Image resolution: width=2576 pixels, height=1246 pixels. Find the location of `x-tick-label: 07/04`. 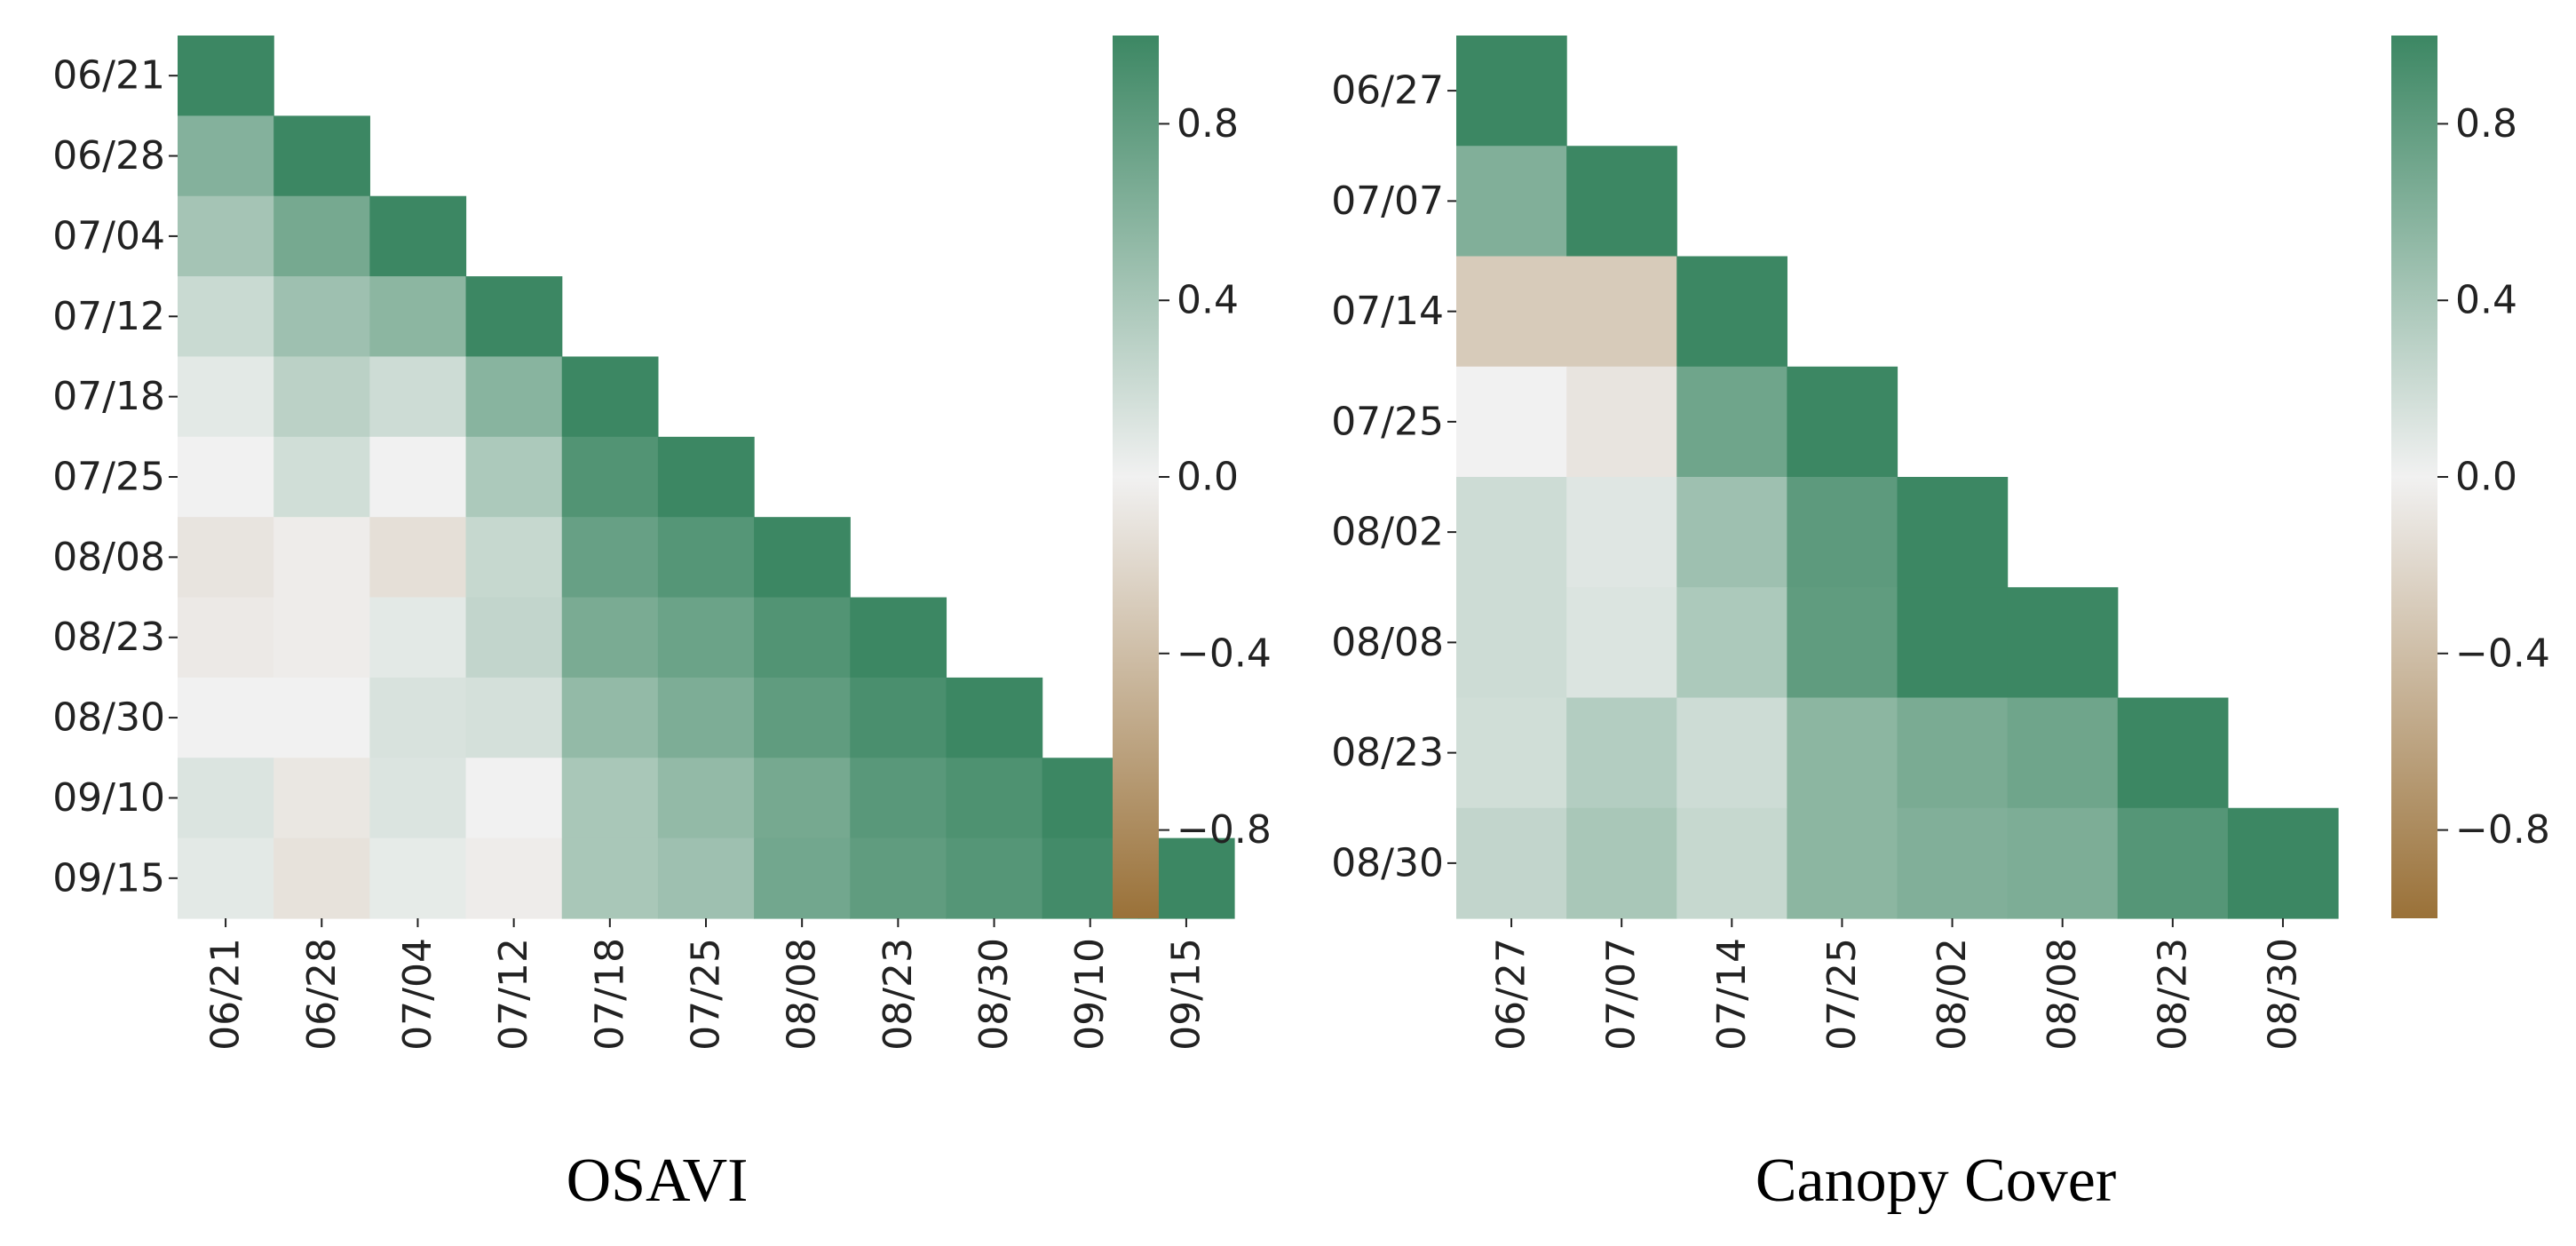

x-tick-label: 07/04 is located at coordinates (417, 995).